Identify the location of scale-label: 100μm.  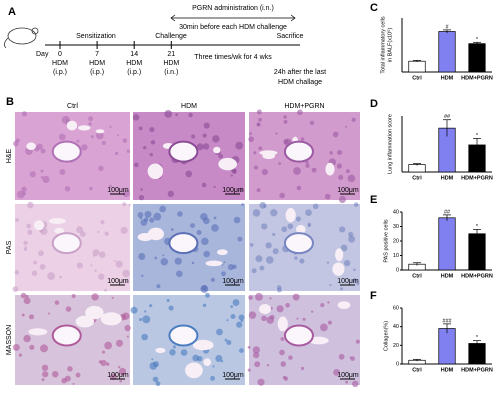
(233, 281).